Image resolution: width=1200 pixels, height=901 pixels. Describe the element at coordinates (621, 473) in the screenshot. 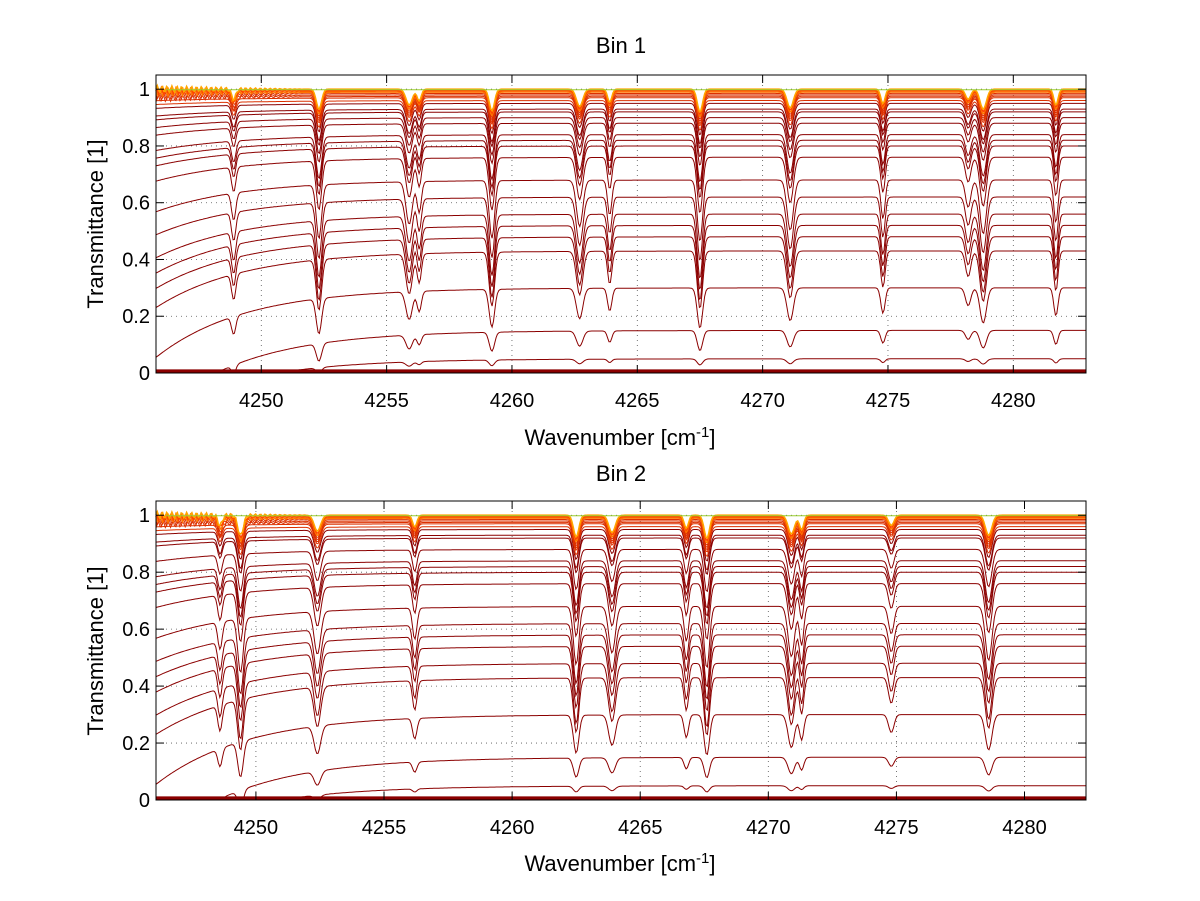

I see `chart-title: Bin 2` at that location.